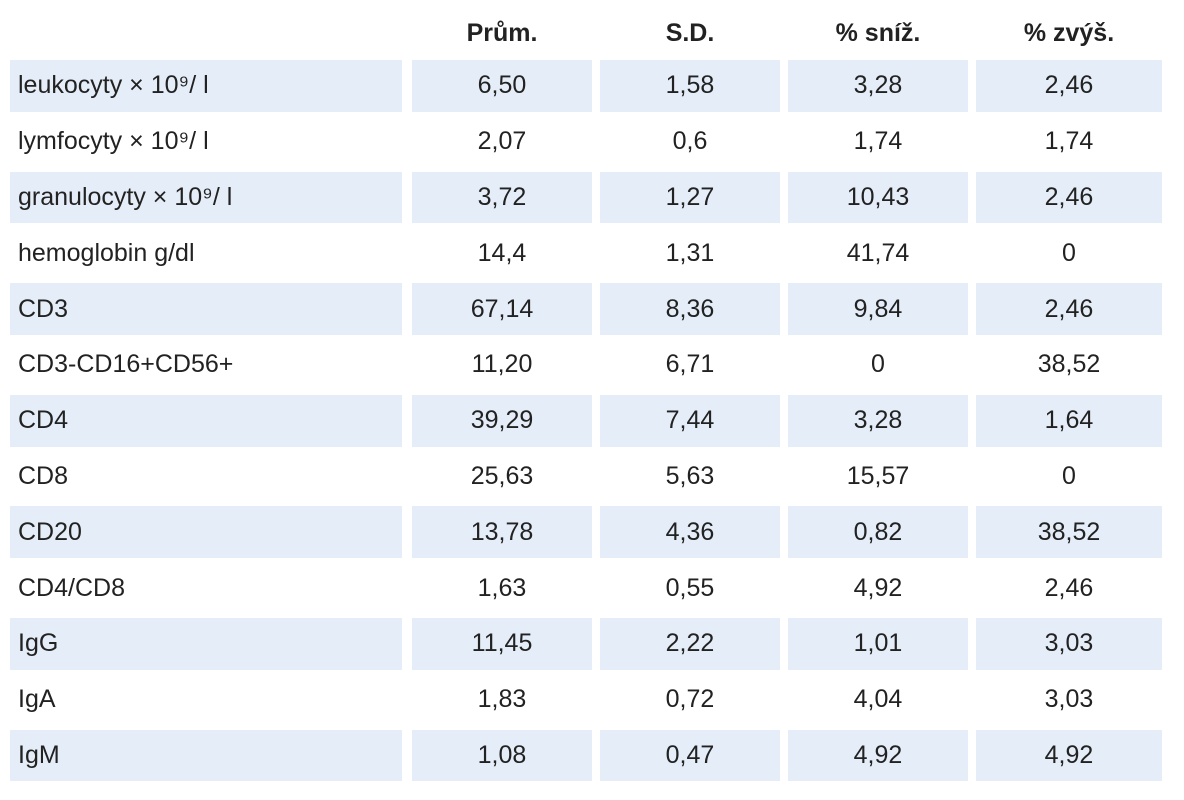 The image size is (1184, 800). I want to click on row-label: granulocyty × 10⁹/ l, so click(206, 197).